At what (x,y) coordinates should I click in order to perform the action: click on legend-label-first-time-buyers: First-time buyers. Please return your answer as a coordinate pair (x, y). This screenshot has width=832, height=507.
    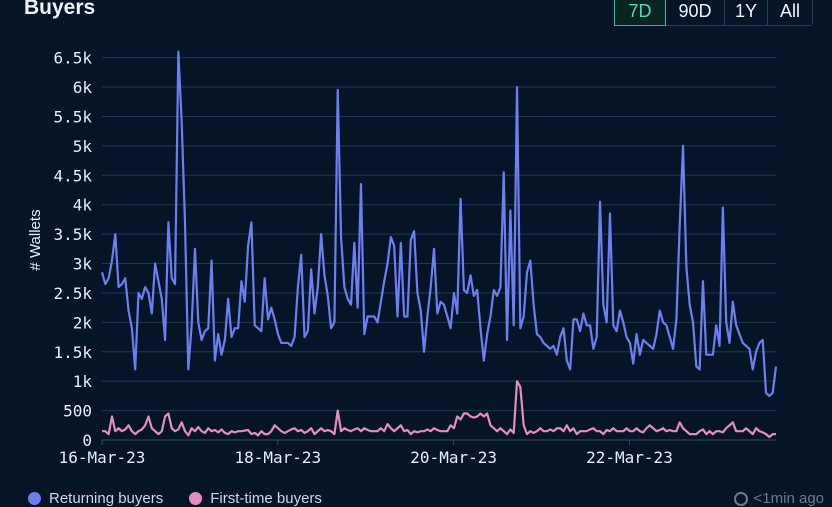
    Looking at the image, I should click on (266, 498).